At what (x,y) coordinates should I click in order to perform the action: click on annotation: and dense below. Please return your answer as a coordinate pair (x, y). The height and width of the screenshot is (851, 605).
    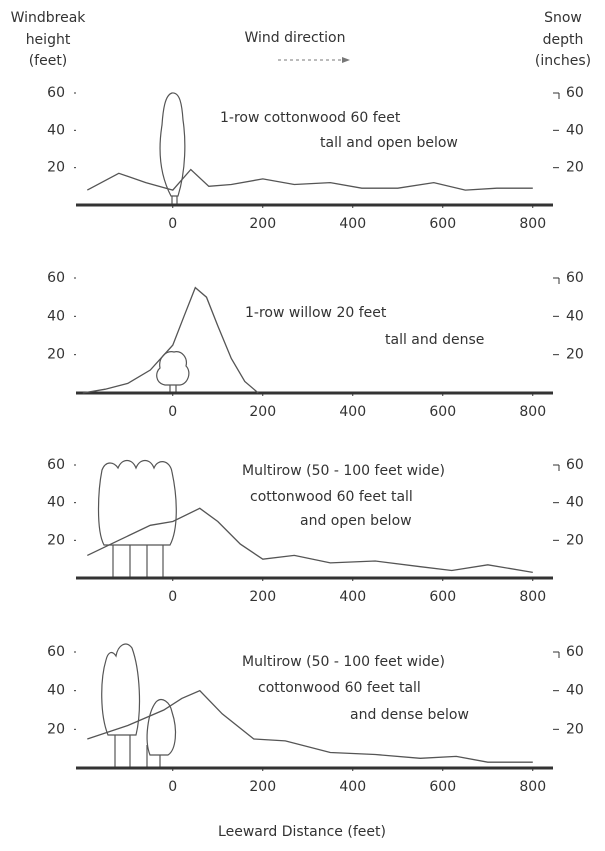
    Looking at the image, I should click on (409, 715).